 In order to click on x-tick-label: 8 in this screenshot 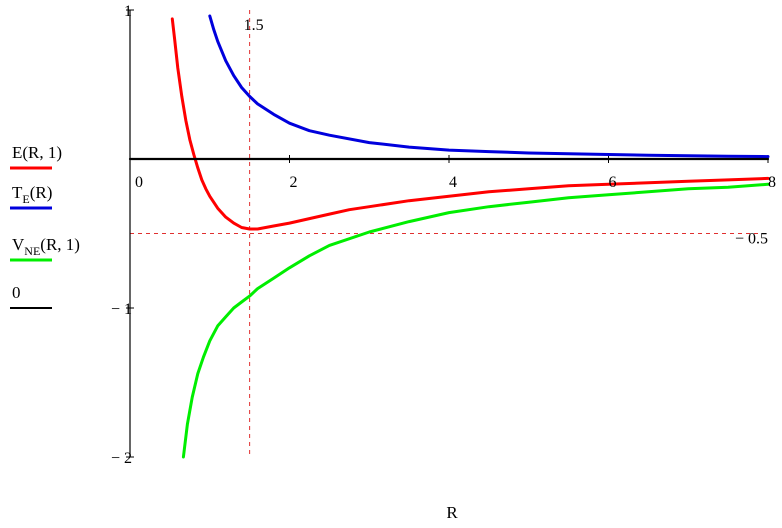, I will do `click(772, 182)`.